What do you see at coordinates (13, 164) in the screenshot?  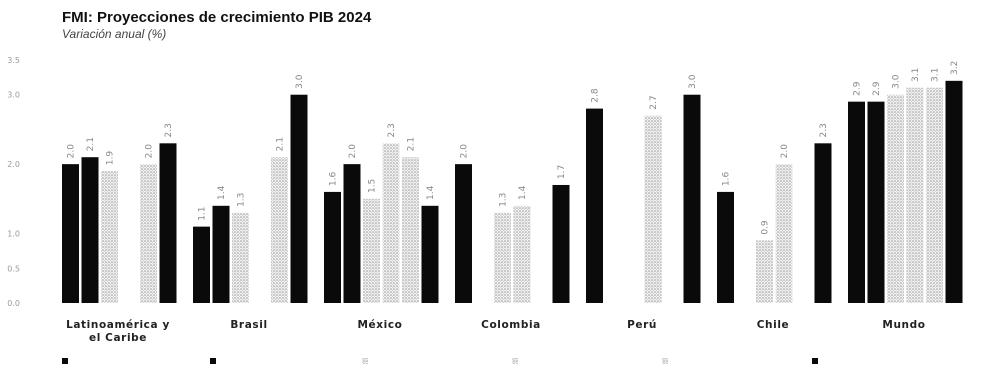 I see `y-tick-label: 2.0` at bounding box center [13, 164].